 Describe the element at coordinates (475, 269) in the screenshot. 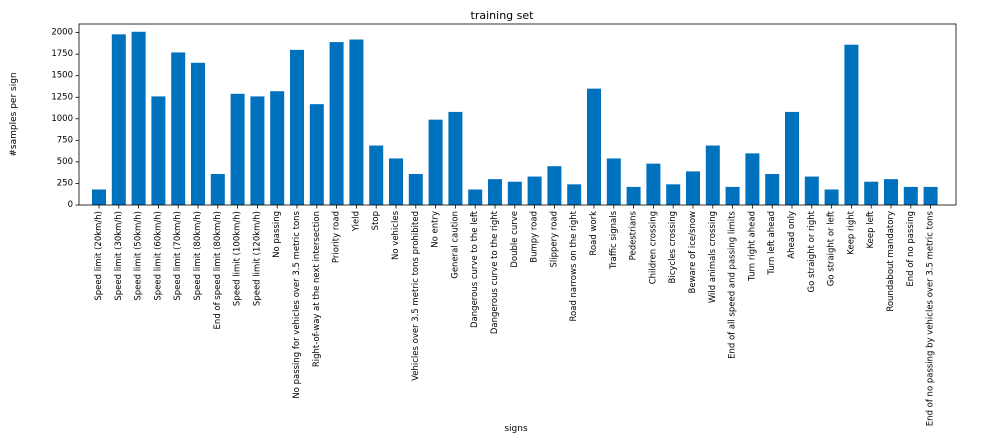

I see `x-tick-label: Dangerous curve to the left` at that location.